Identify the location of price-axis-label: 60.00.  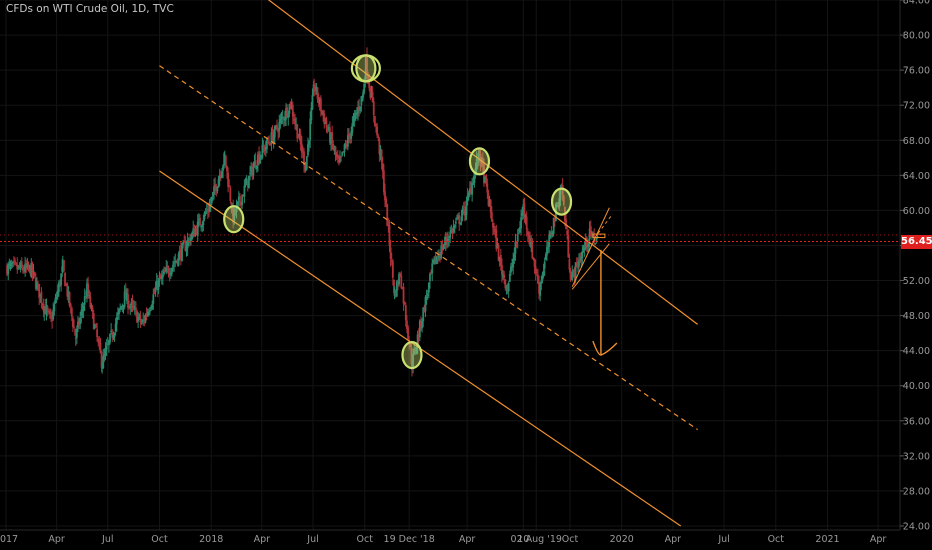
(916, 211).